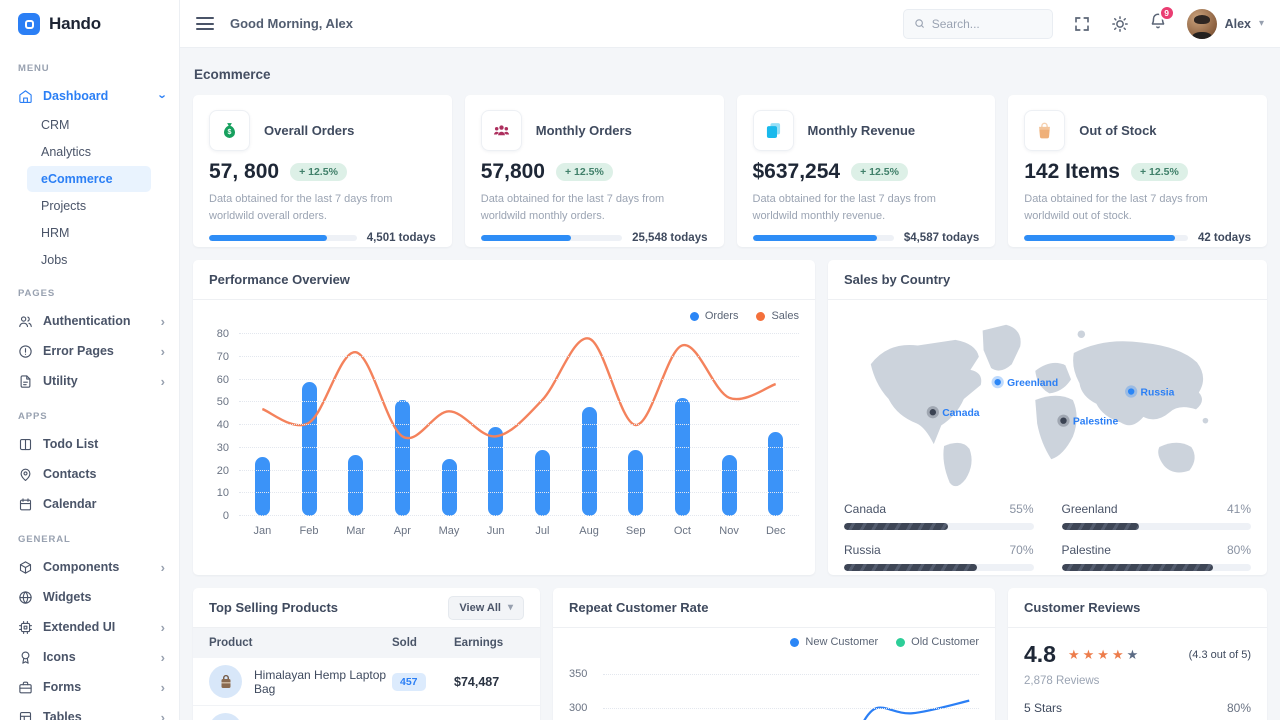 The height and width of the screenshot is (720, 1280). Describe the element at coordinates (449, 487) in the screenshot. I see `bar-may` at that location.